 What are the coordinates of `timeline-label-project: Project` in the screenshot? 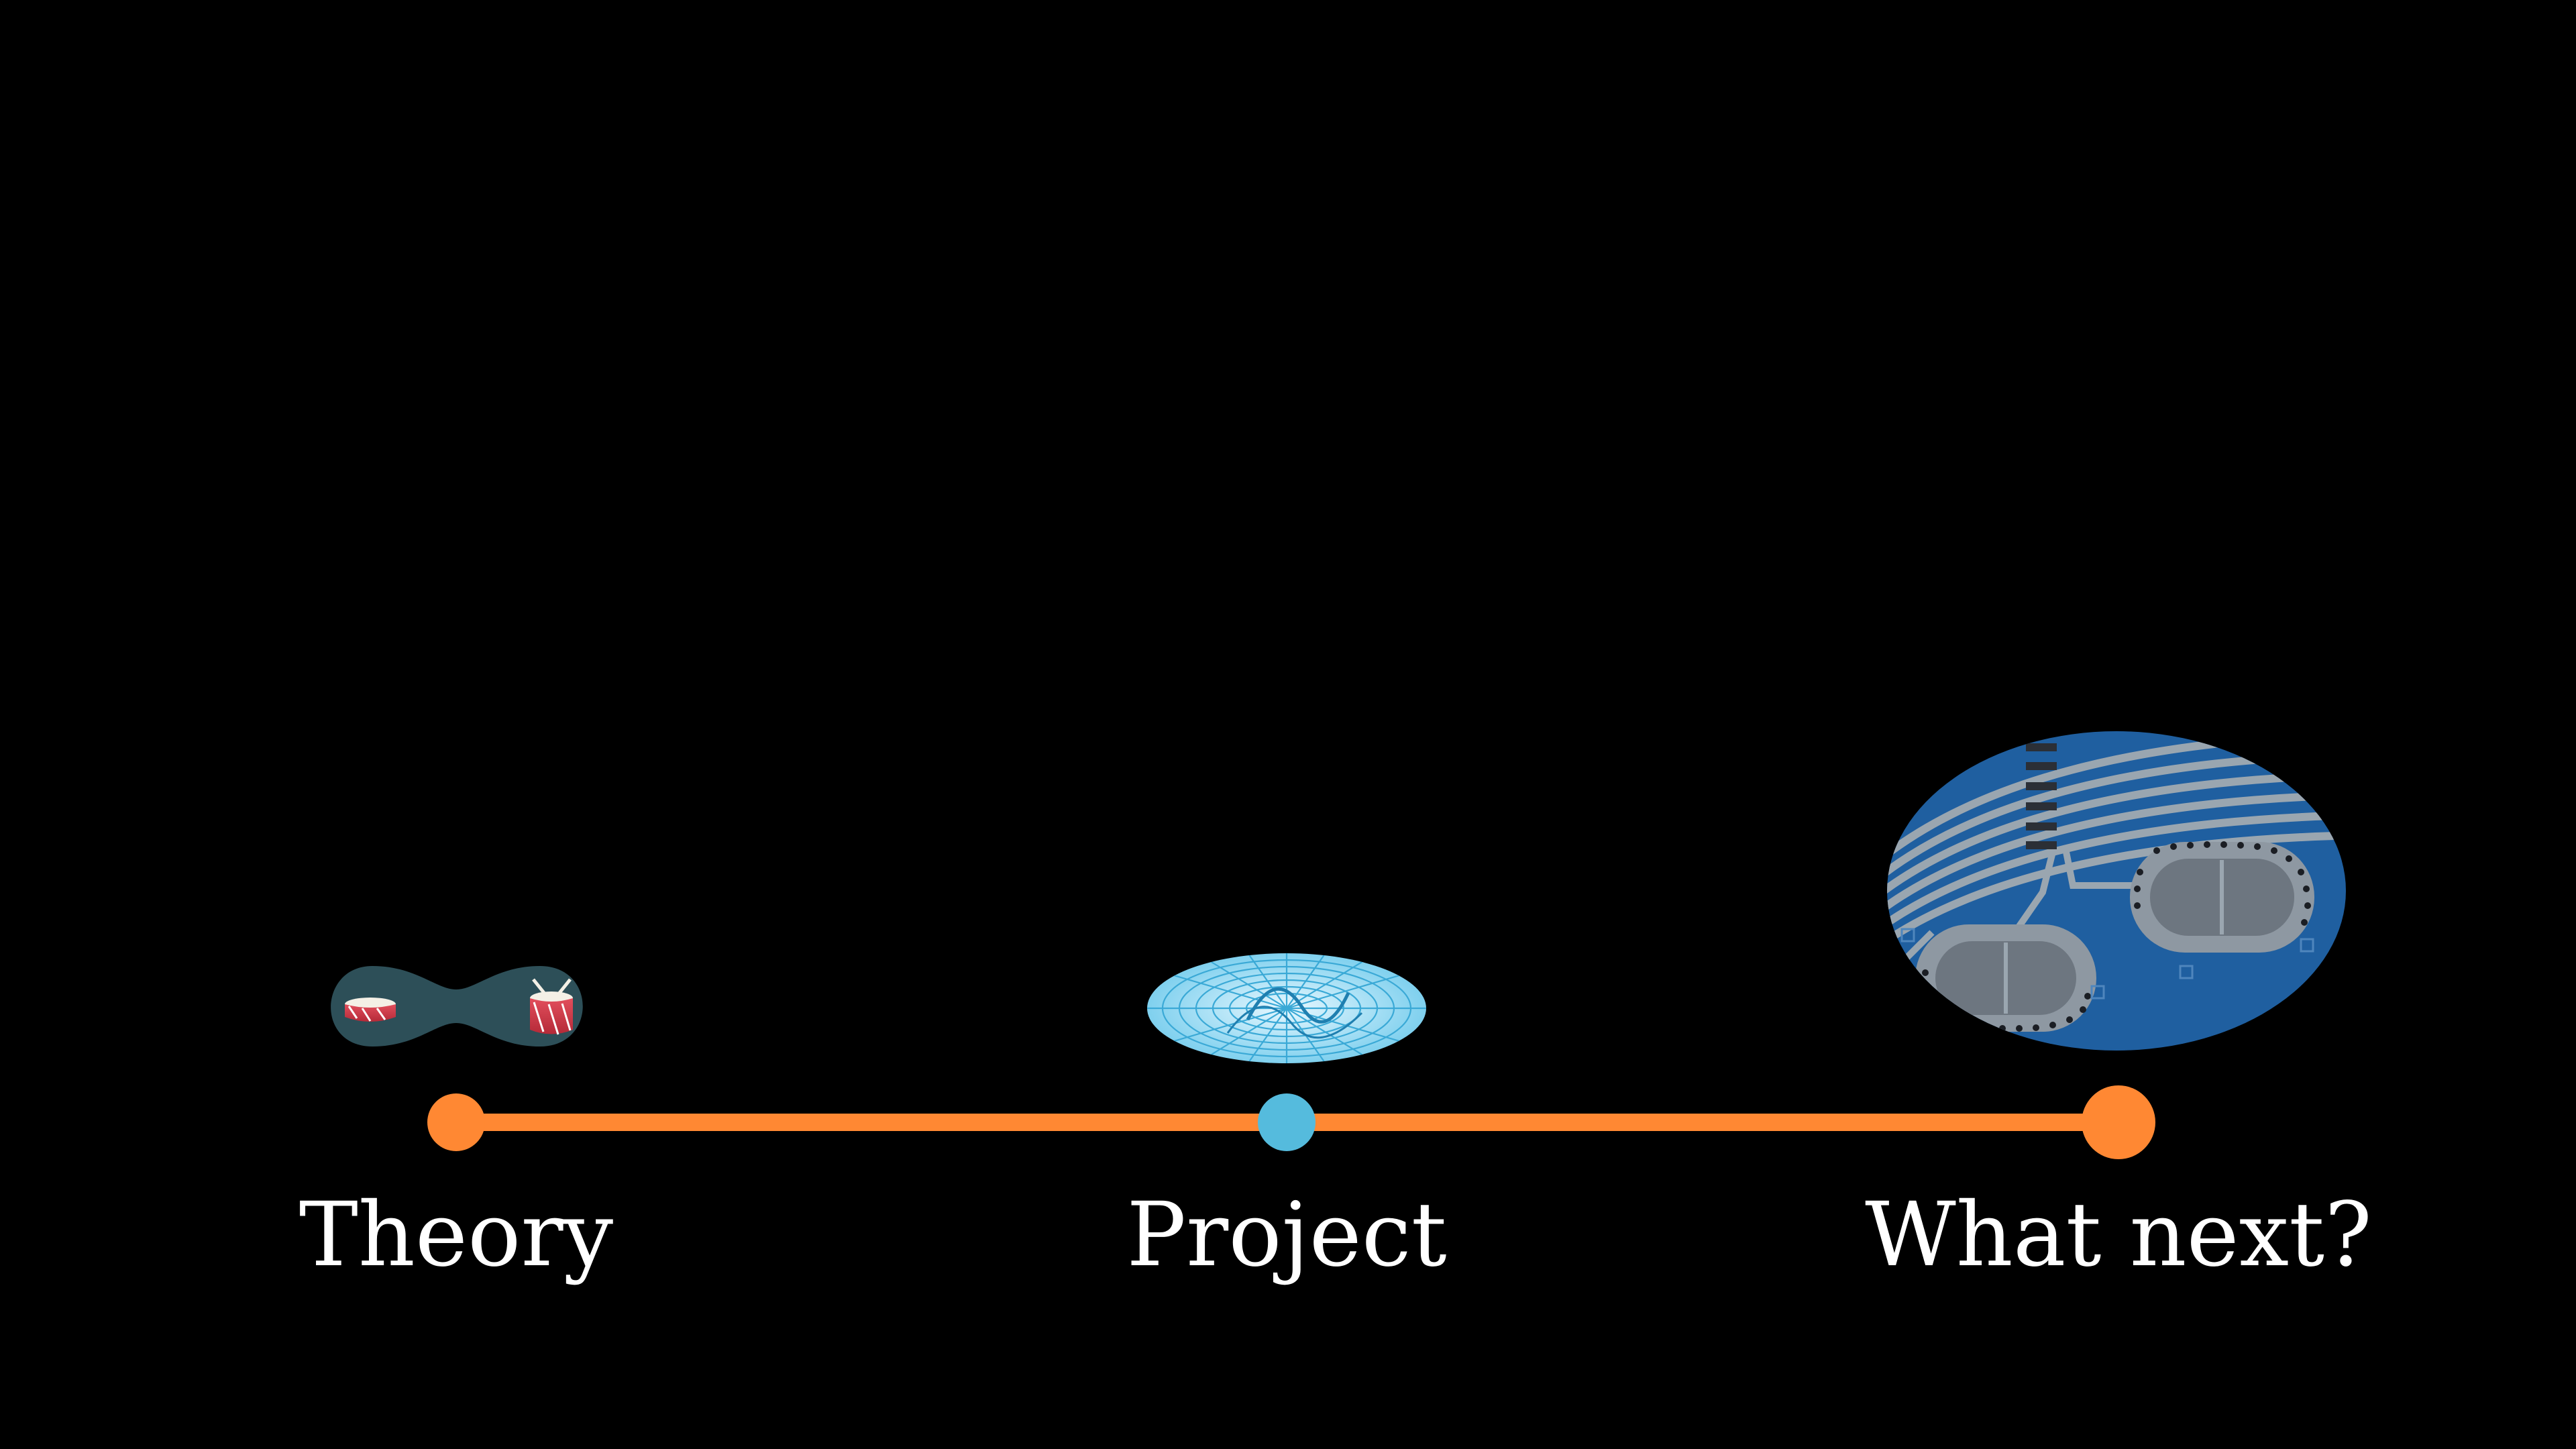 It's located at (1286, 1235).